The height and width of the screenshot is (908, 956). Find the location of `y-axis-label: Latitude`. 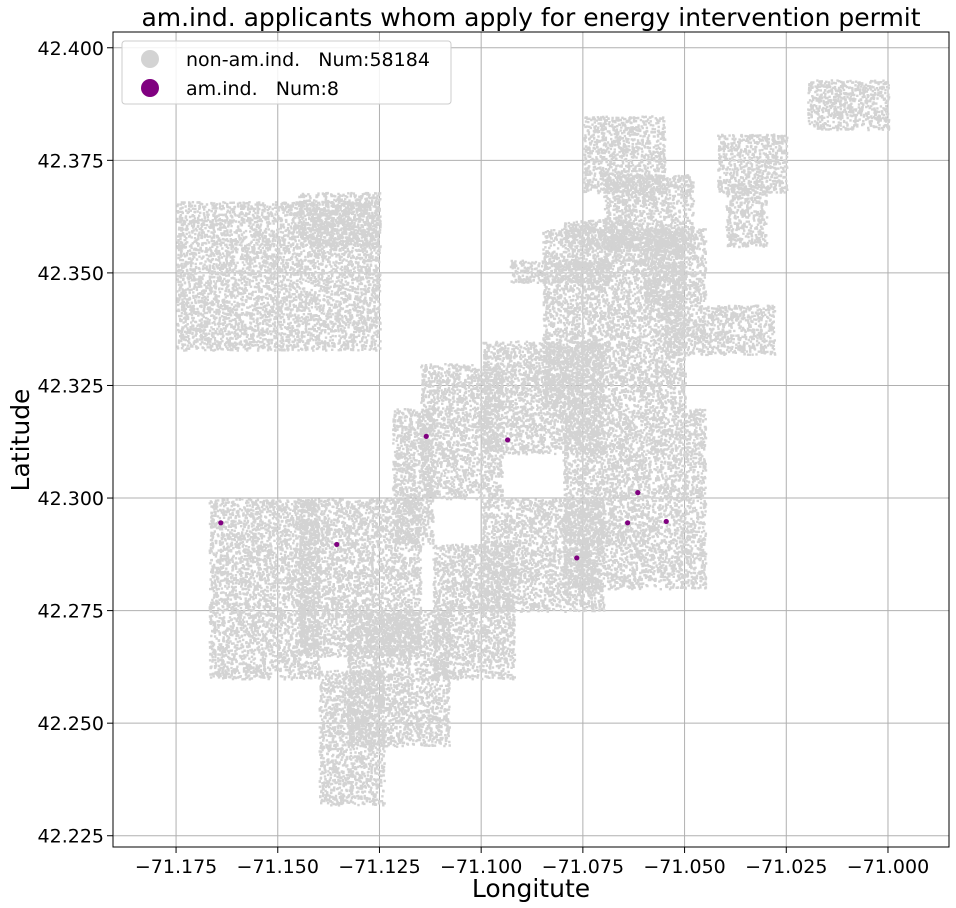

y-axis-label: Latitude is located at coordinates (20, 440).